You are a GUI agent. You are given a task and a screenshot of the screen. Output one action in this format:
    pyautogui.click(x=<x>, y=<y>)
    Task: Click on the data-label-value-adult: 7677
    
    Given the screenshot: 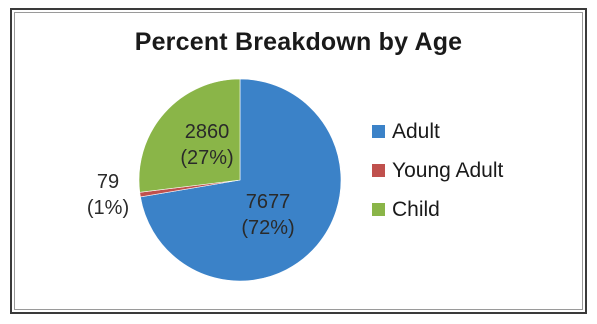 What is the action you would take?
    pyautogui.click(x=268, y=202)
    